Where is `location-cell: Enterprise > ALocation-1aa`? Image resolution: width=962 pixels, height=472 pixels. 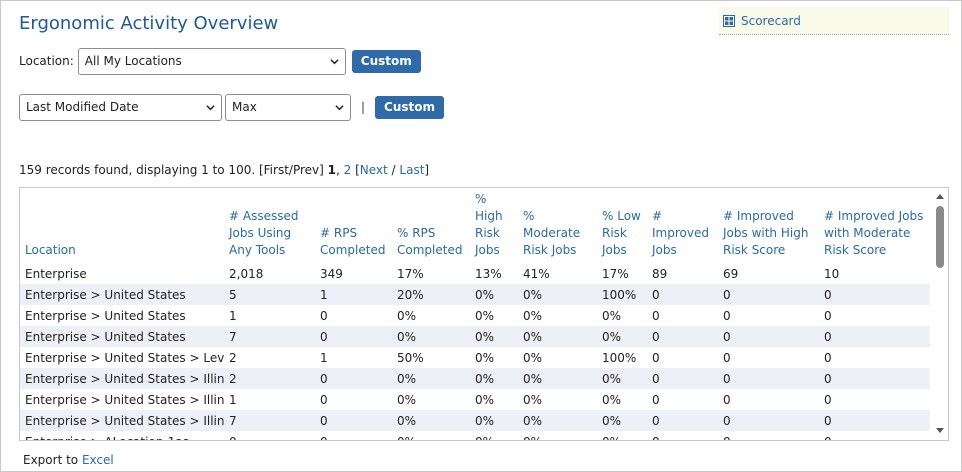 location-cell: Enterprise > ALocation-1aa is located at coordinates (122, 436).